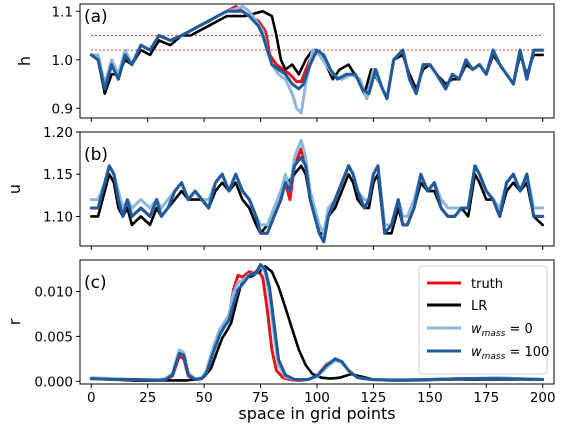  I want to click on x-tick-label: 150, so click(430, 398).